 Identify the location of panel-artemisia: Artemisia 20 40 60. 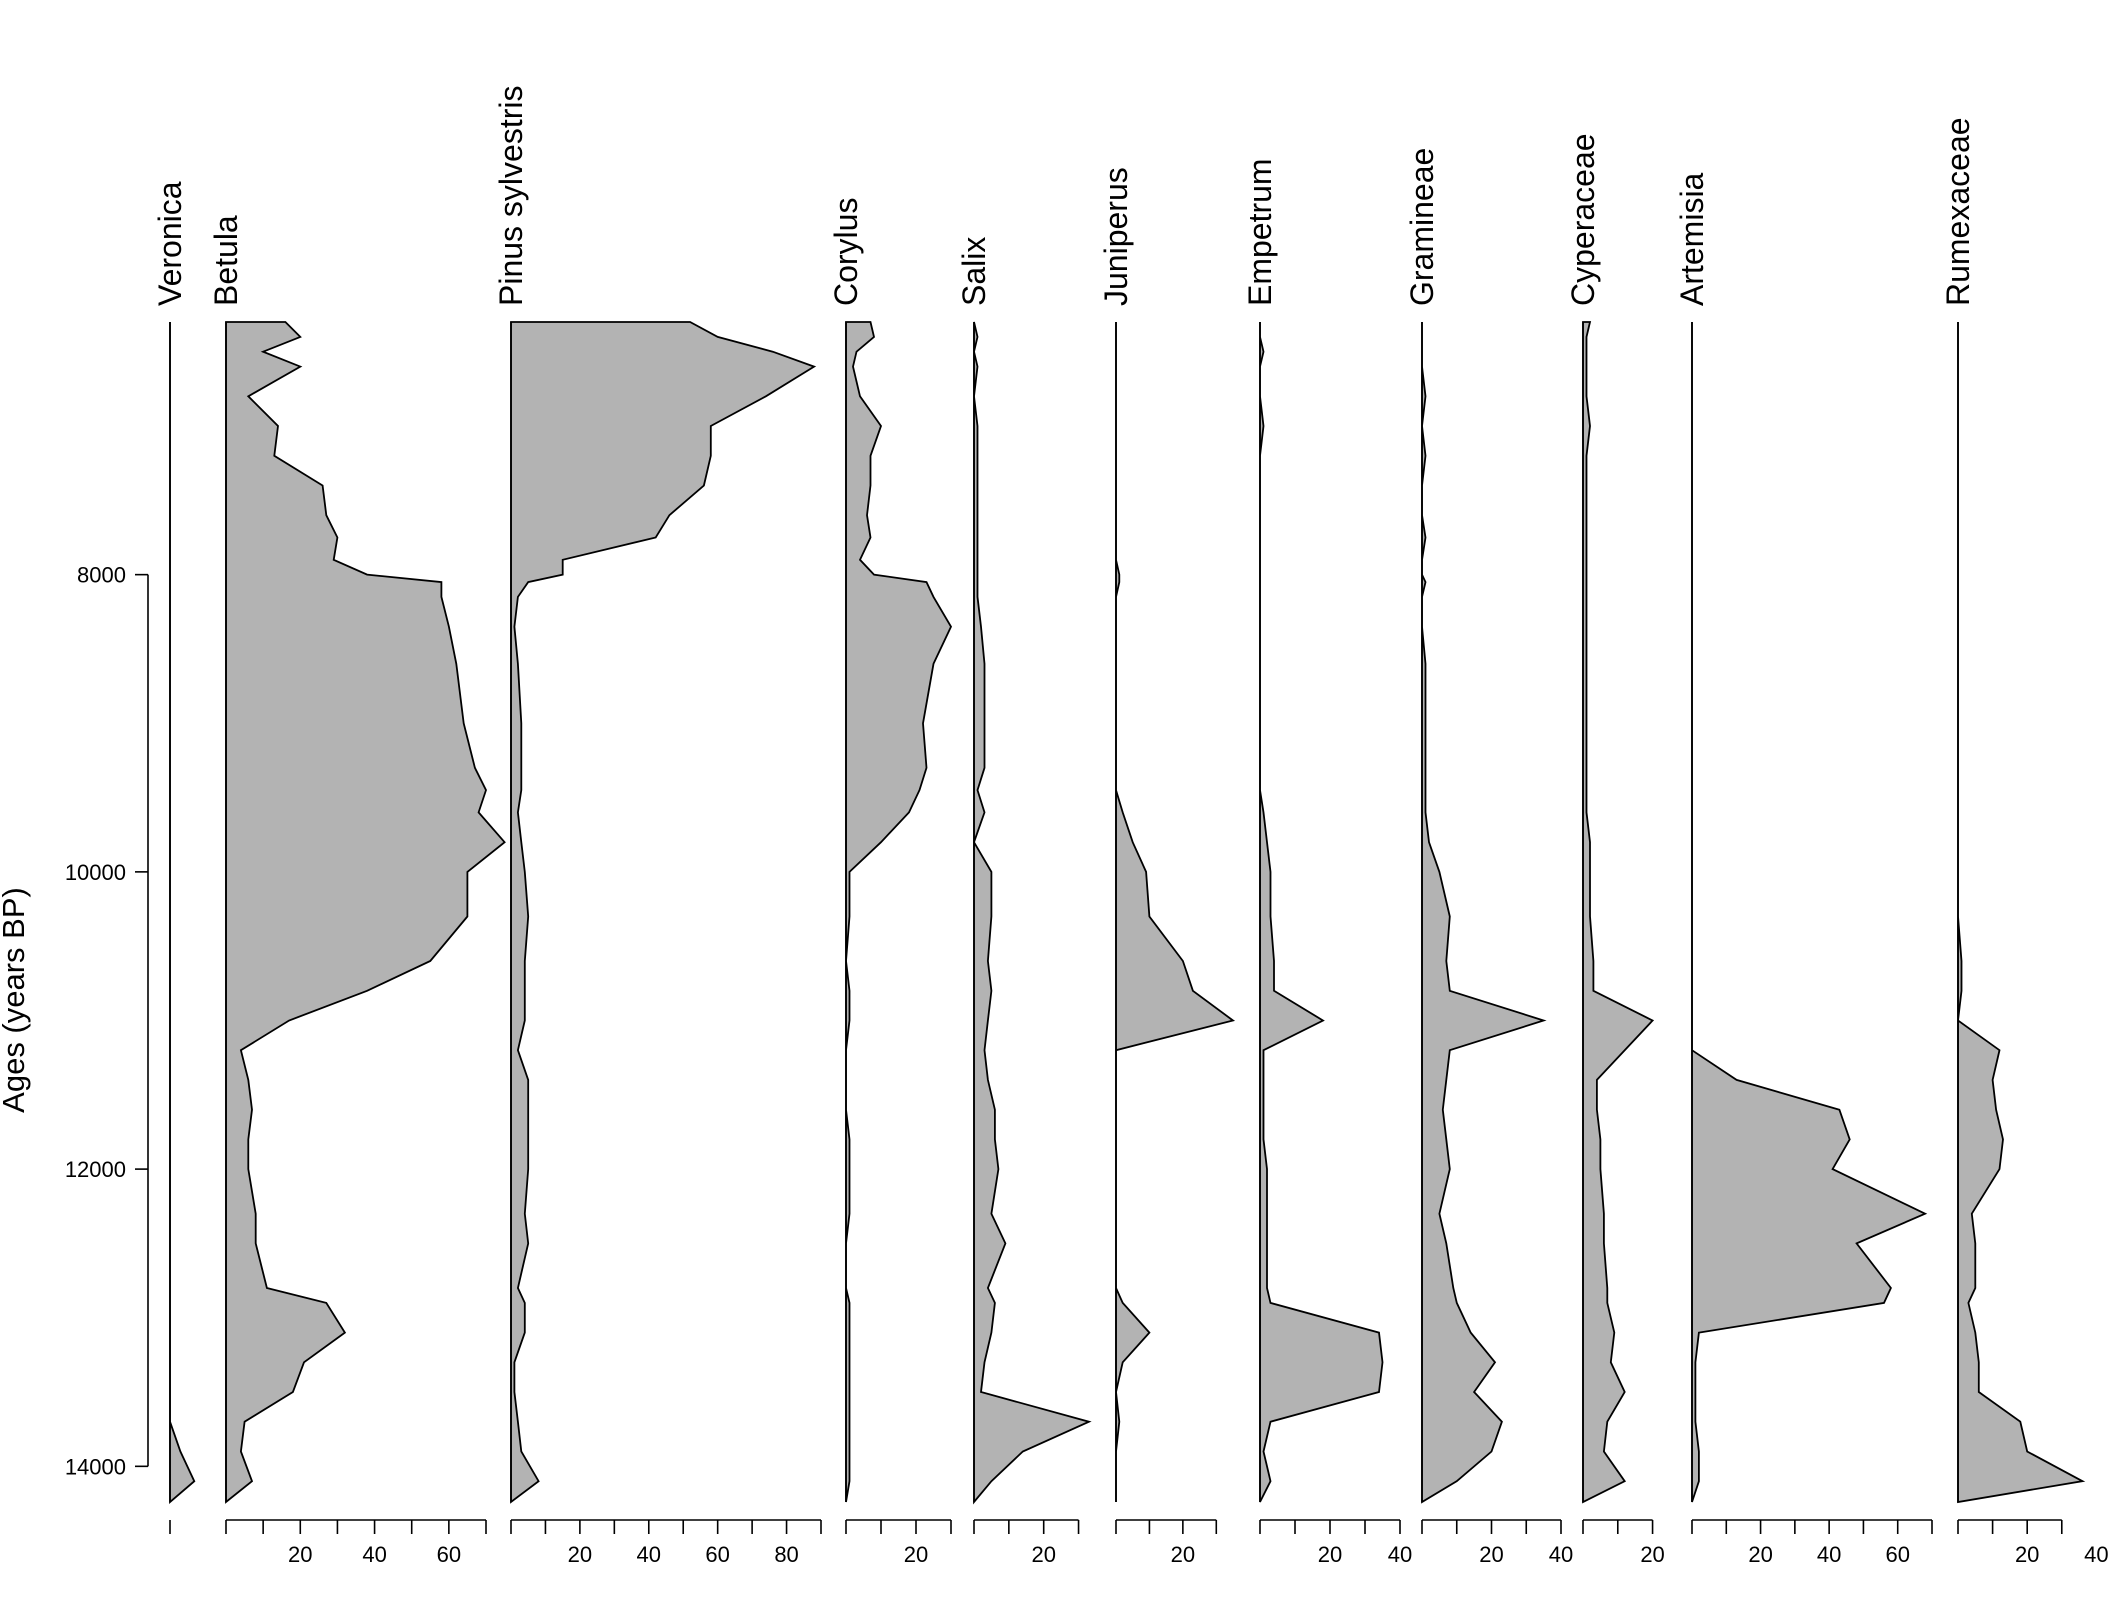
(1803, 869).